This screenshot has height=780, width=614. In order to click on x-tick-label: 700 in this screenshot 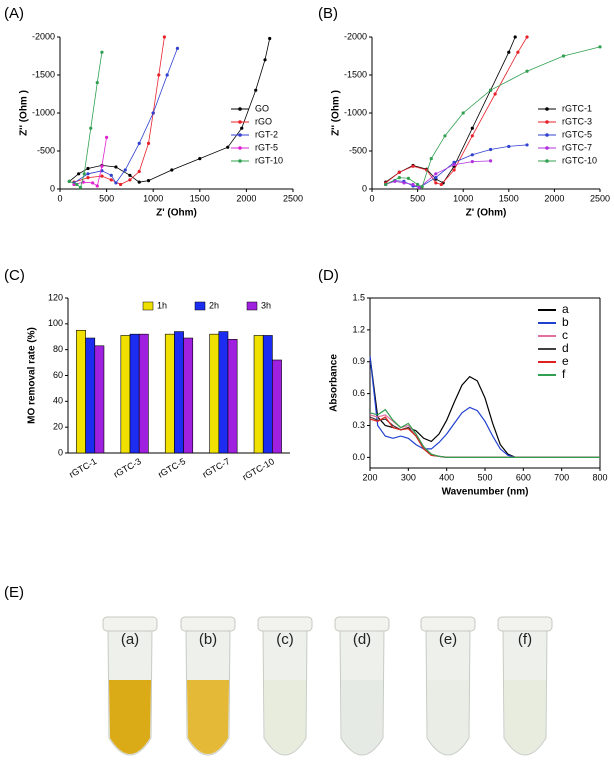, I will do `click(561, 477)`.